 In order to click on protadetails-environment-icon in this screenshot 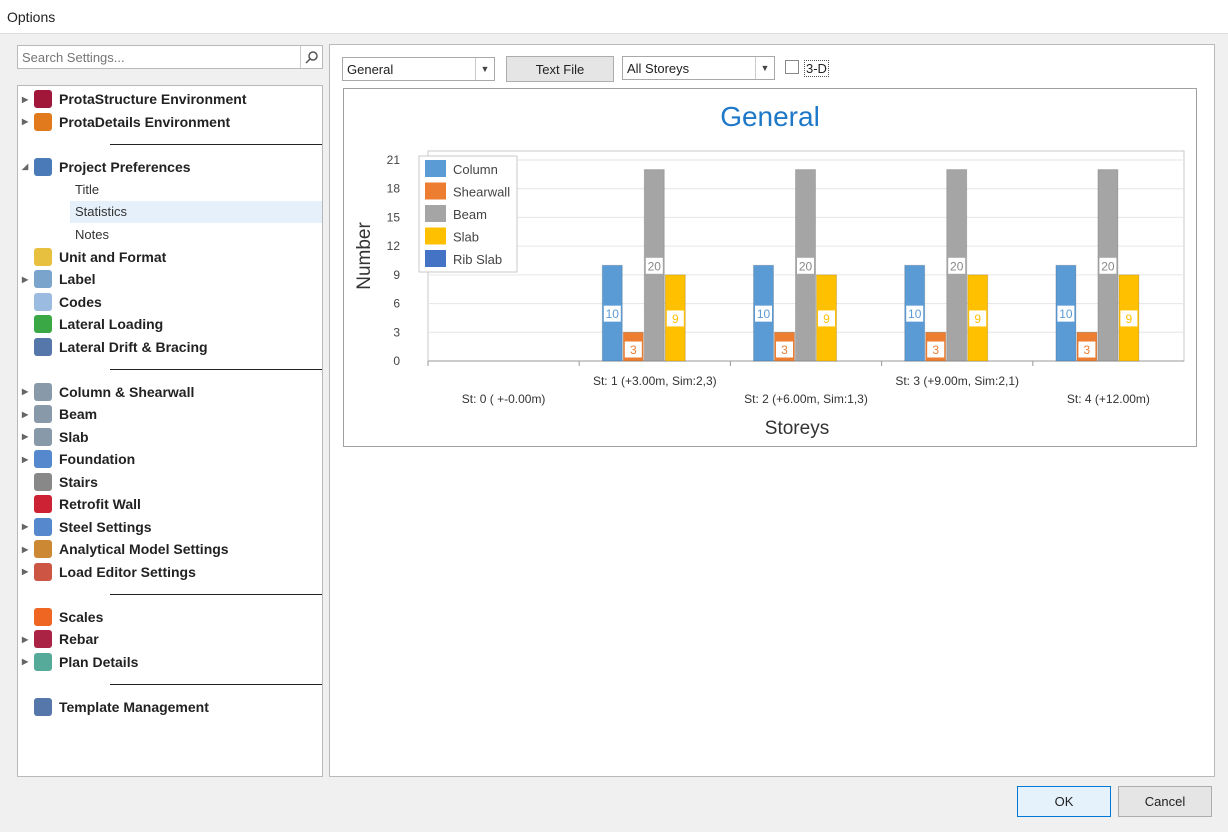, I will do `click(43, 121)`.